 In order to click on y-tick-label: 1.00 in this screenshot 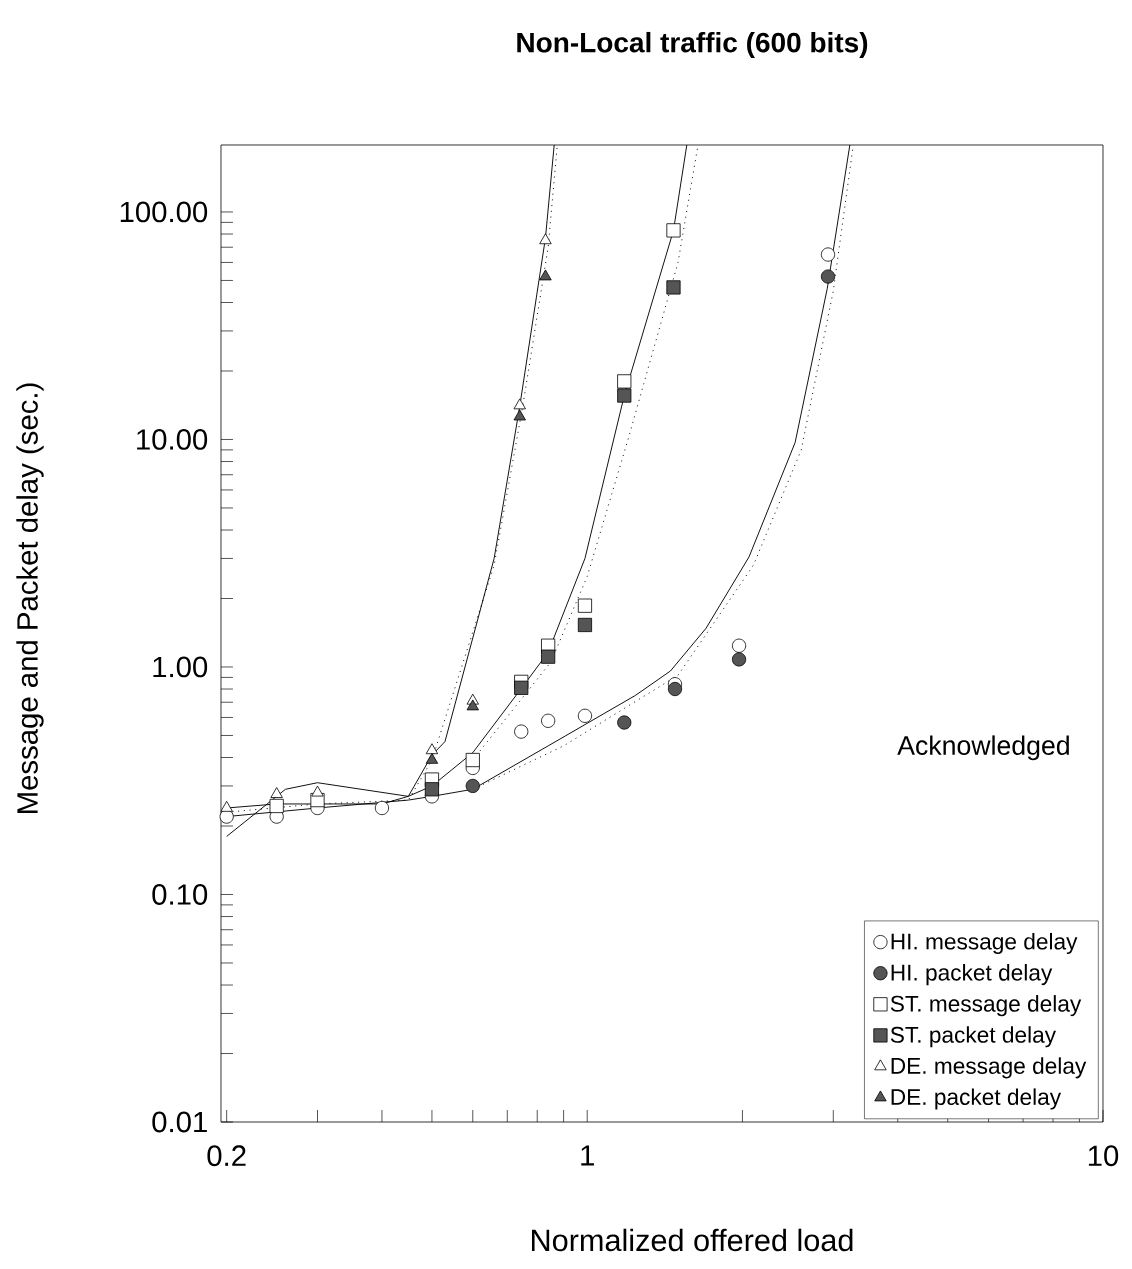, I will do `click(180, 667)`.